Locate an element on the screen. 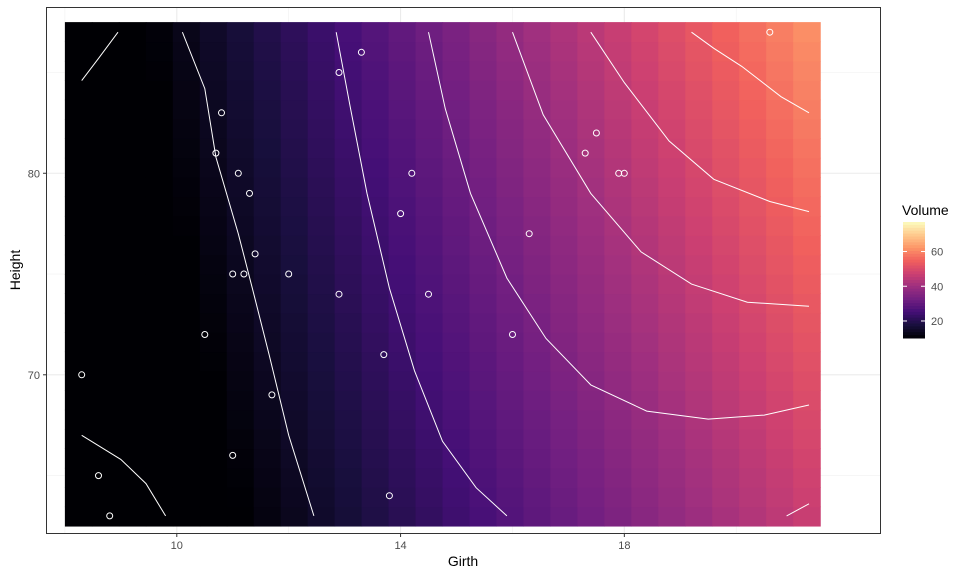  legend-colorbar is located at coordinates (914, 280).